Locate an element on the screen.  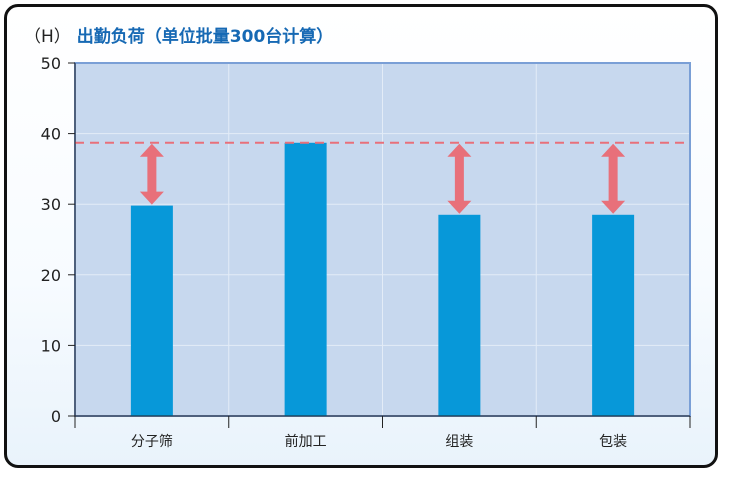
y-tick-label: 20 is located at coordinates (51, 275).